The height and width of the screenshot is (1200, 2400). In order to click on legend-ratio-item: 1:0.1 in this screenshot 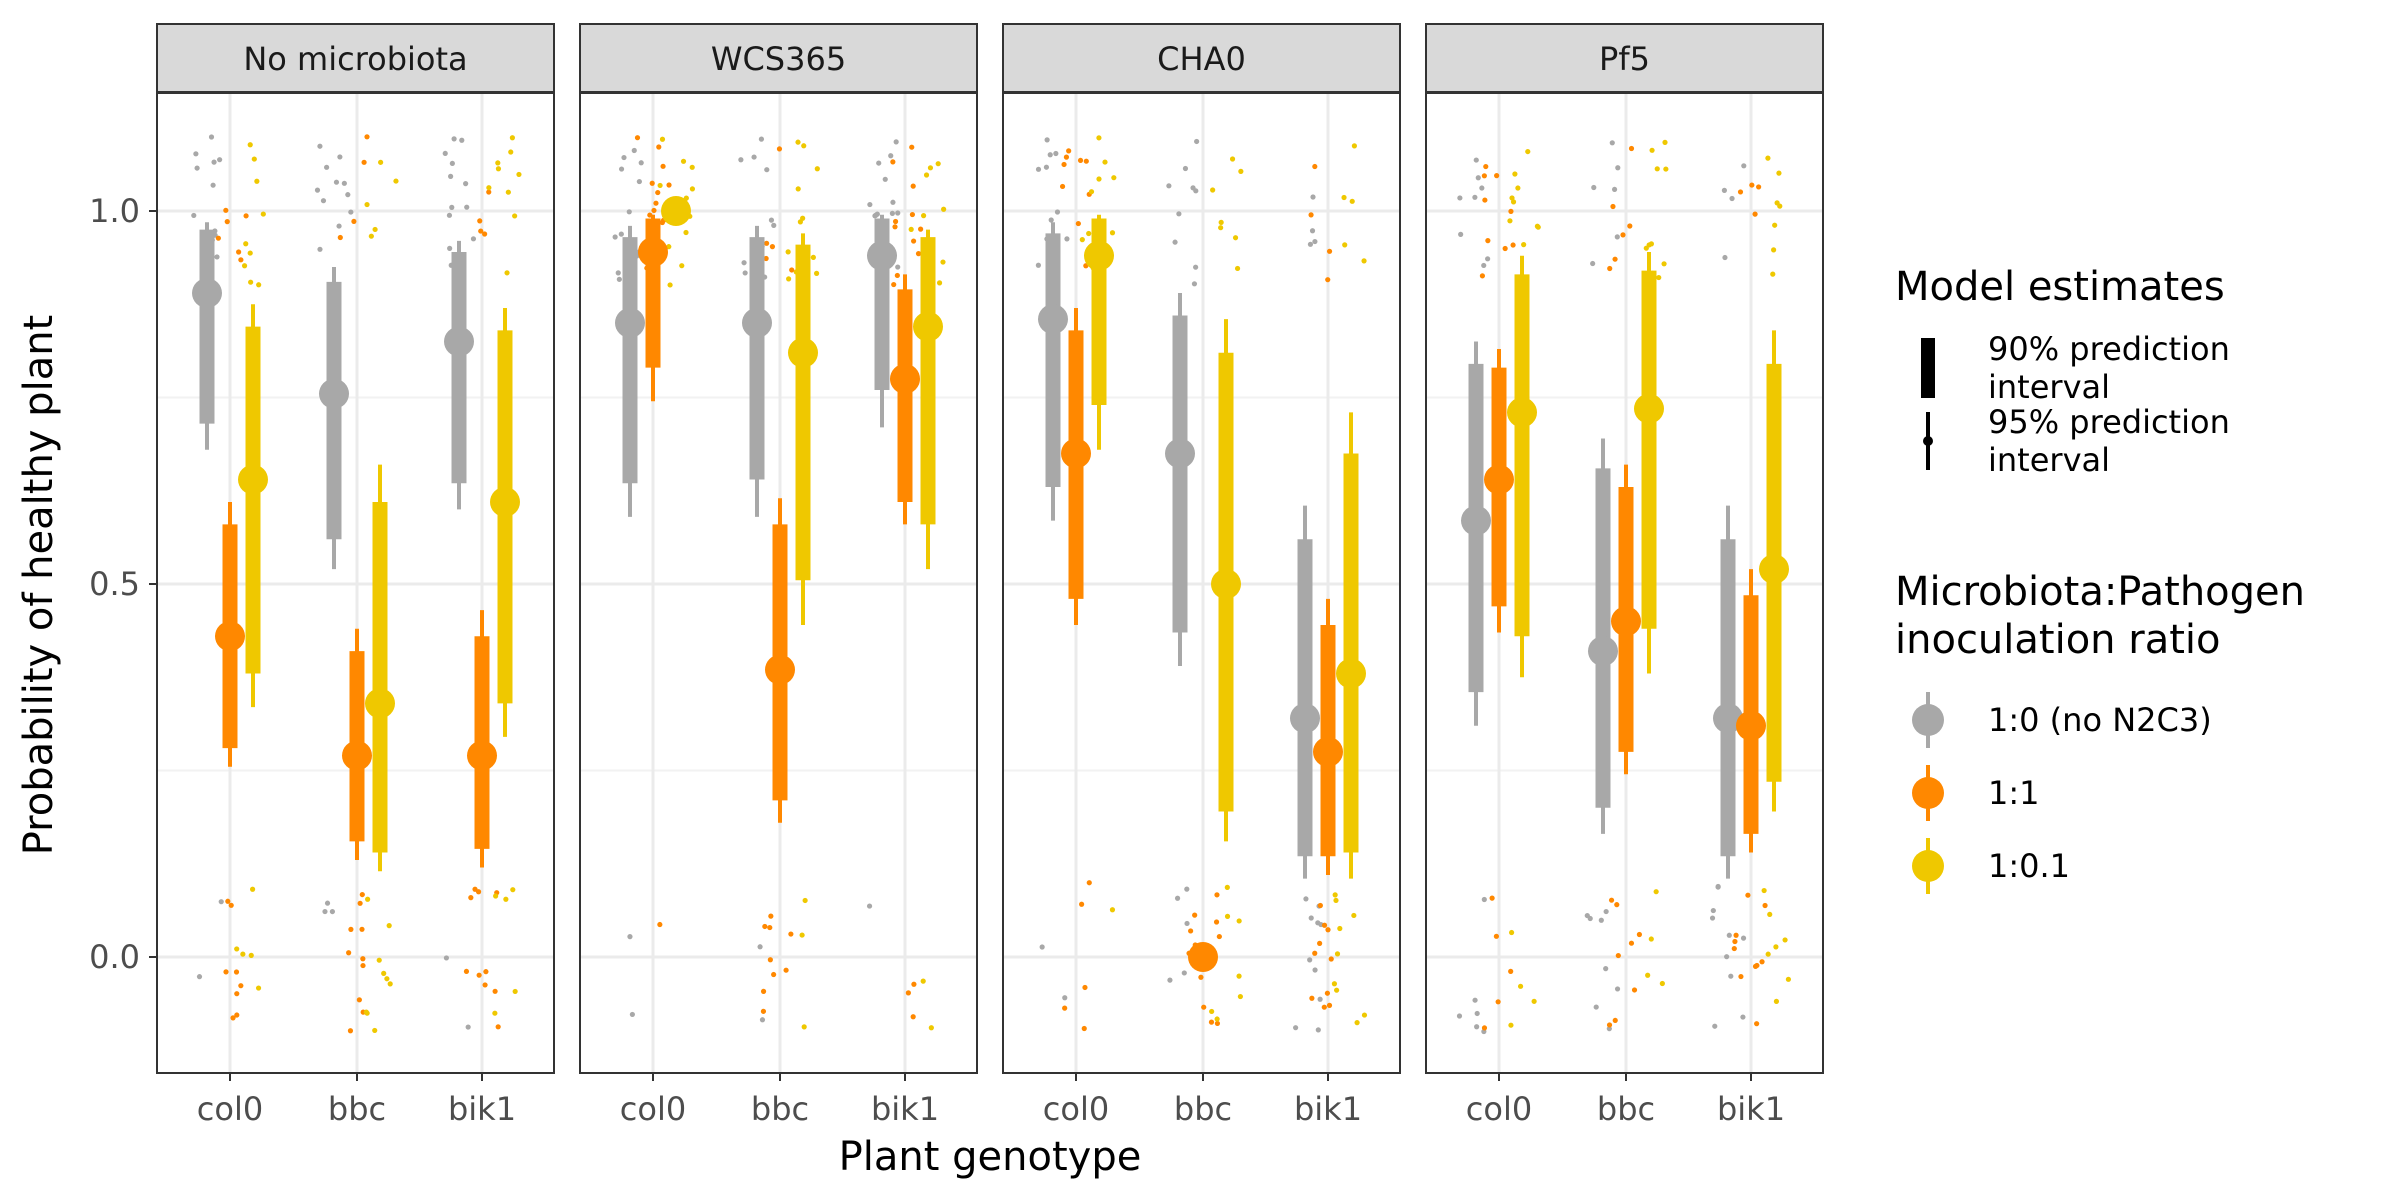, I will do `click(1991, 866)`.